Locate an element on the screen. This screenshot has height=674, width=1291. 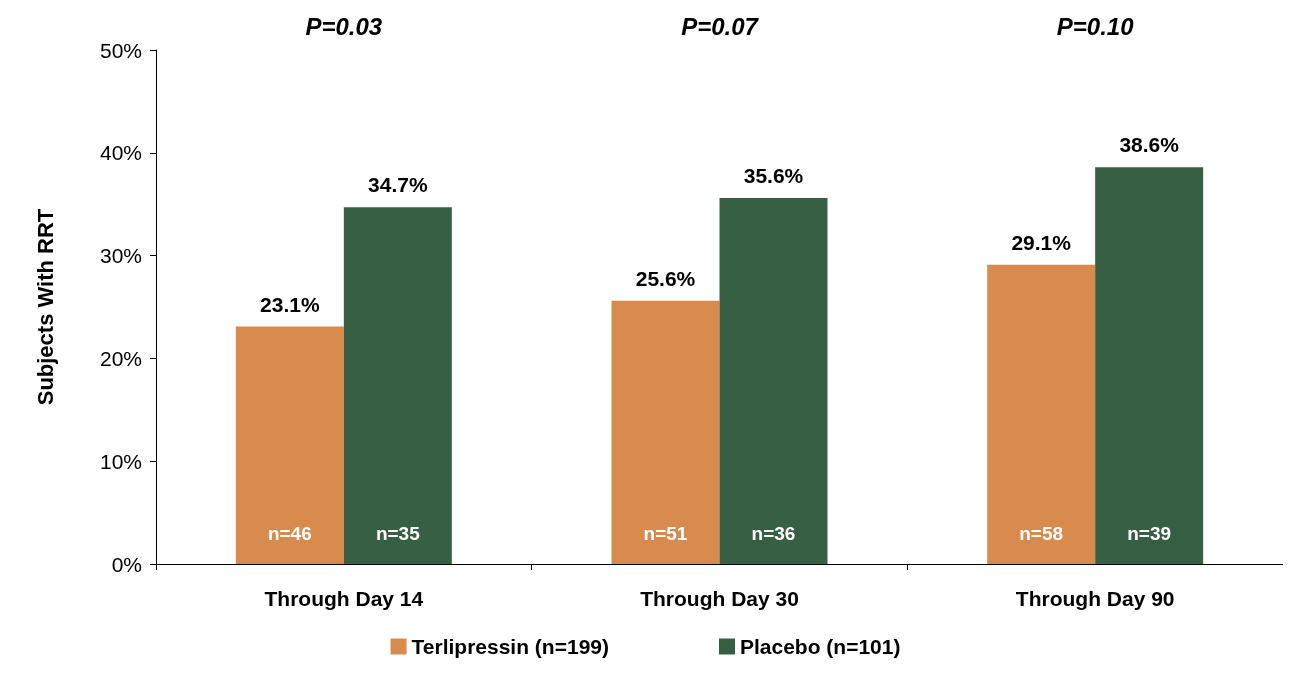
data-label: 23.1% is located at coordinates (290, 304).